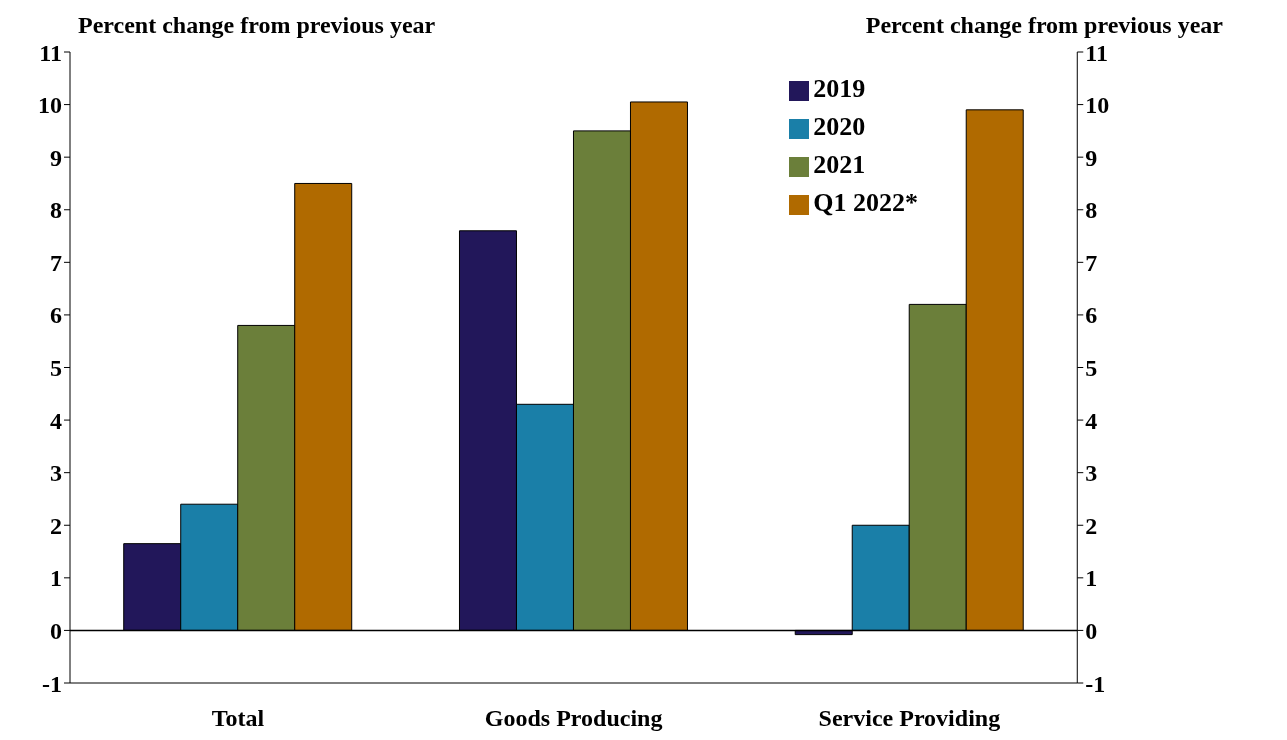 Image resolution: width=1287 pixels, height=740 pixels. Describe the element at coordinates (257, 25) in the screenshot. I see `y-axis-title: Percent change from previous year` at that location.